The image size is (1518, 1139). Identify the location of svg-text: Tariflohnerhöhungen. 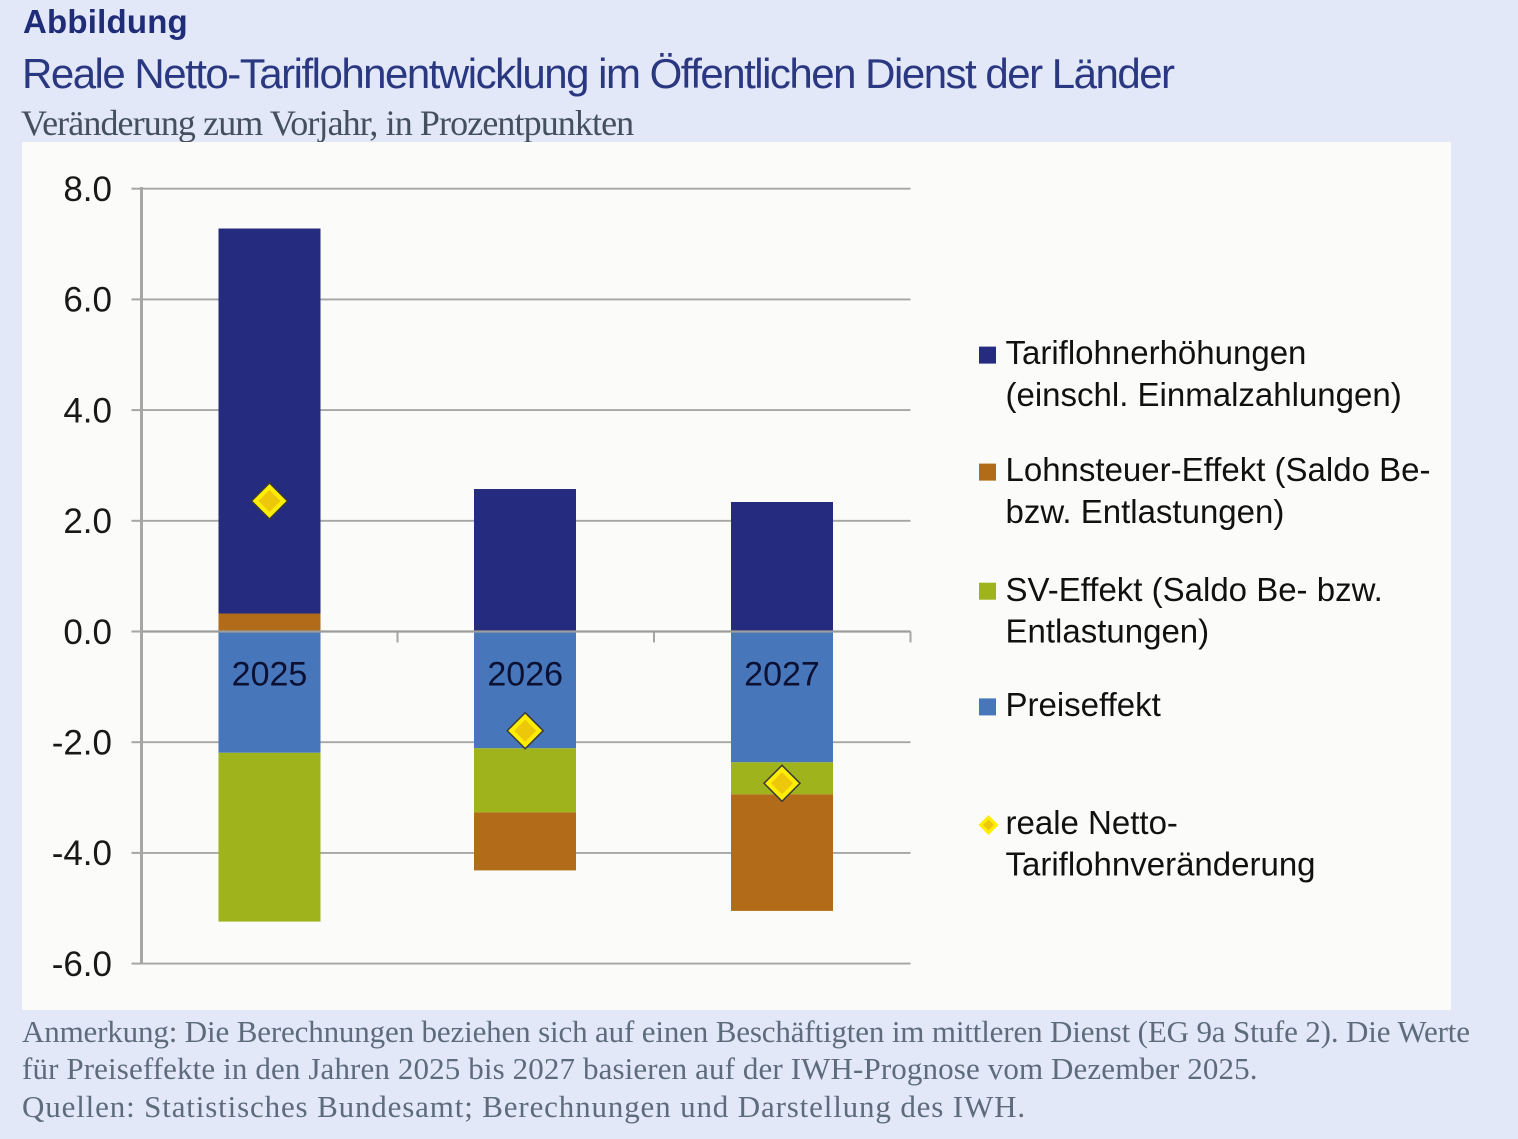
(1156, 352).